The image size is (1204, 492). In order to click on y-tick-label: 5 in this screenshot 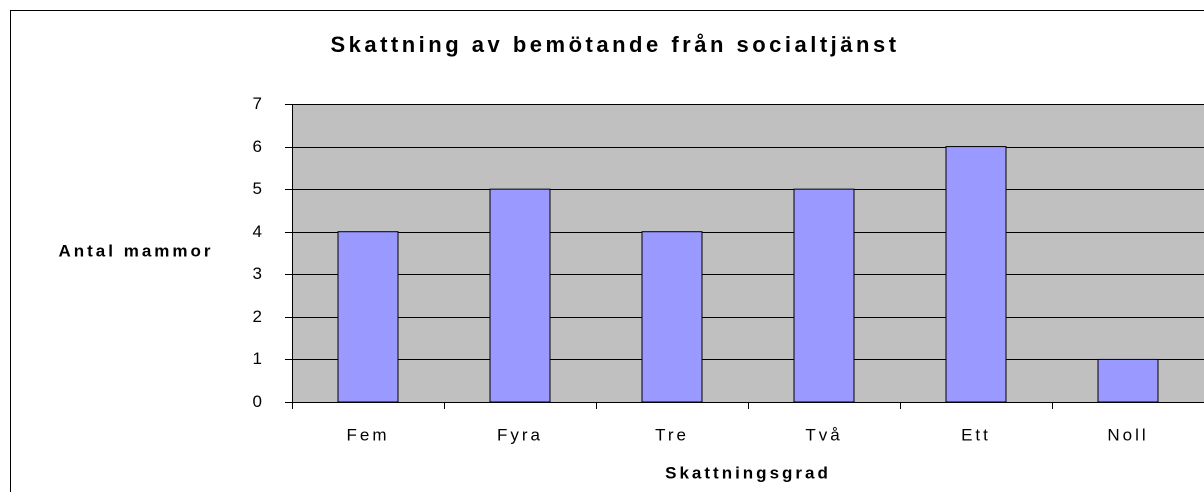, I will do `click(257, 188)`.